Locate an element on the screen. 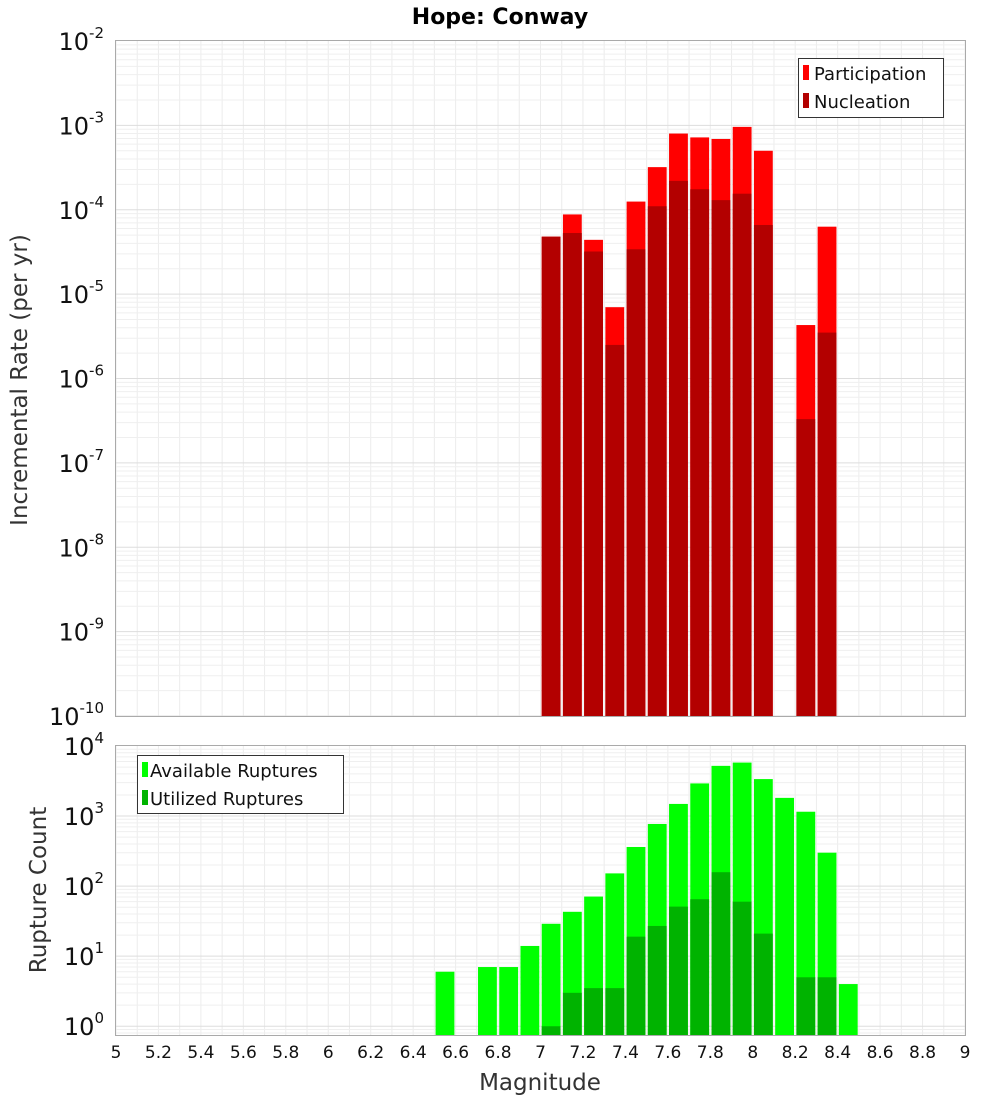  x-tick-label: 7.4 is located at coordinates (625, 1053).